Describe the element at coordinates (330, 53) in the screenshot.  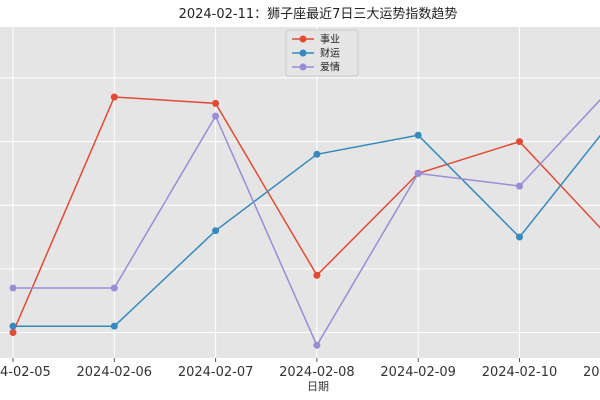
I see `legend-label: 财运` at that location.